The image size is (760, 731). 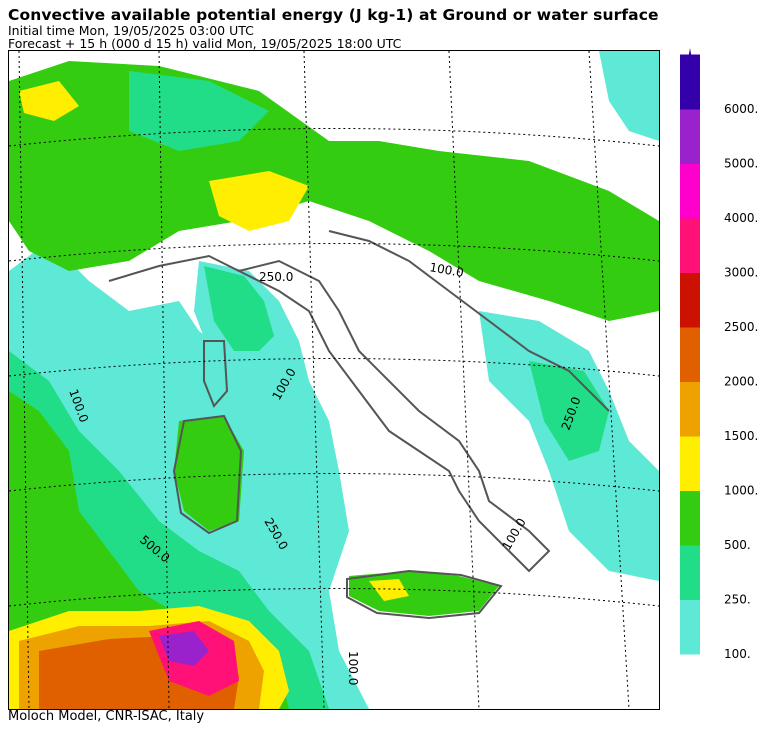 What do you see at coordinates (737, 600) in the screenshot?
I see `legend-label: 250.` at bounding box center [737, 600].